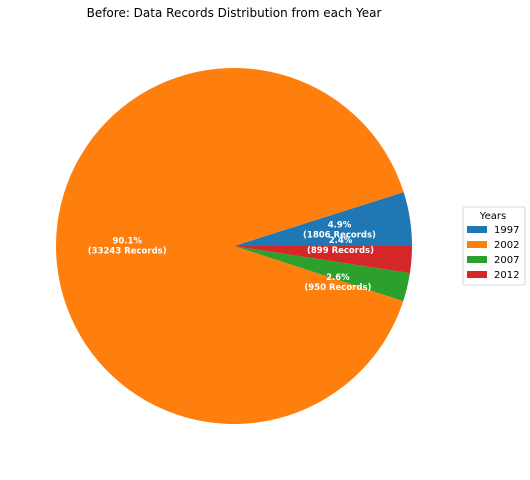  Describe the element at coordinates (340, 226) in the screenshot. I see `slice-percent-1997: 4.9%` at that location.